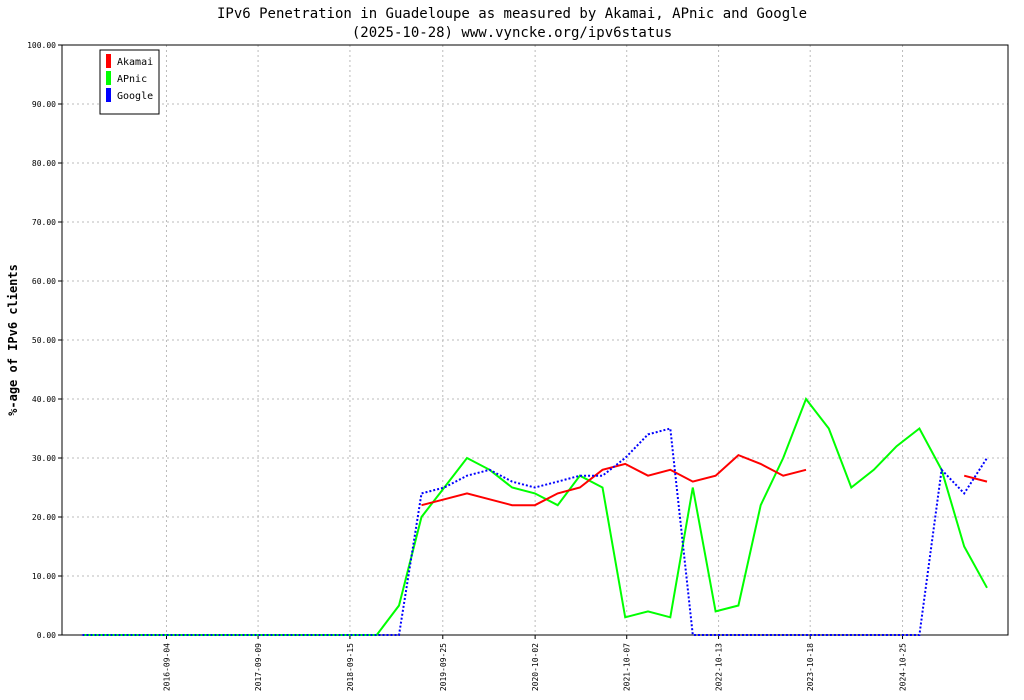 The height and width of the screenshot is (700, 1024). I want to click on legend-label: APnic, so click(132, 79).